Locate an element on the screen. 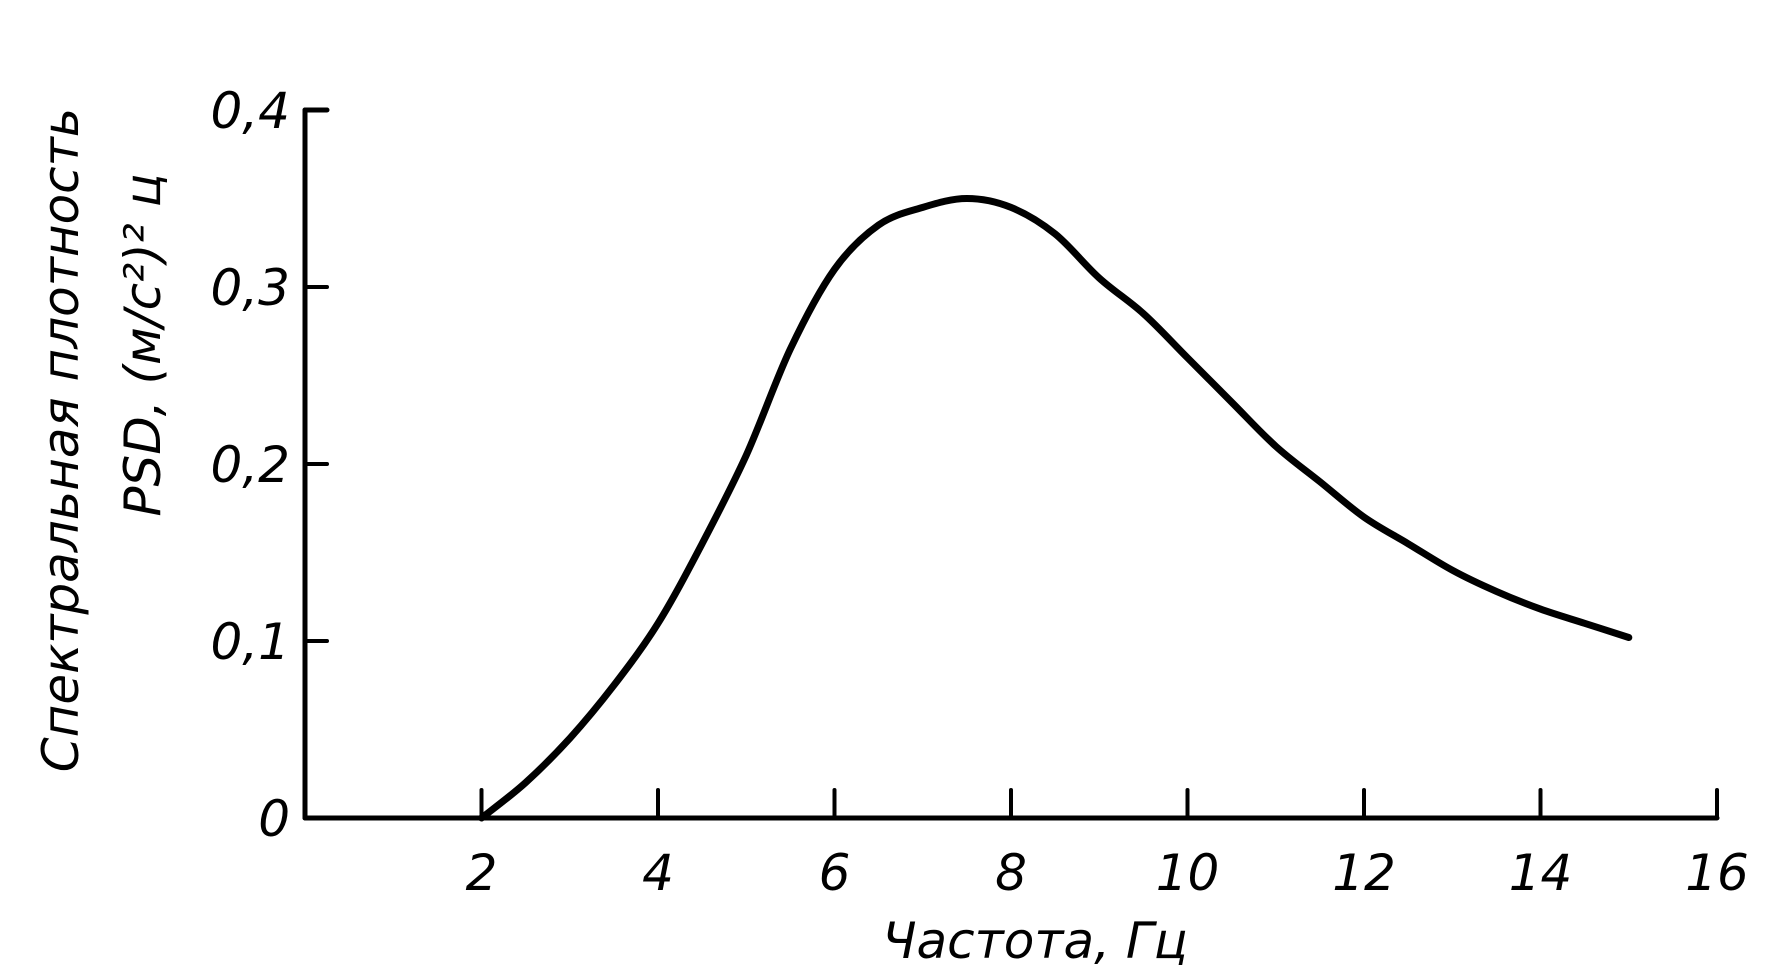 This screenshot has height=980, width=1781. x-tick-label: 14 is located at coordinates (1541, 873).